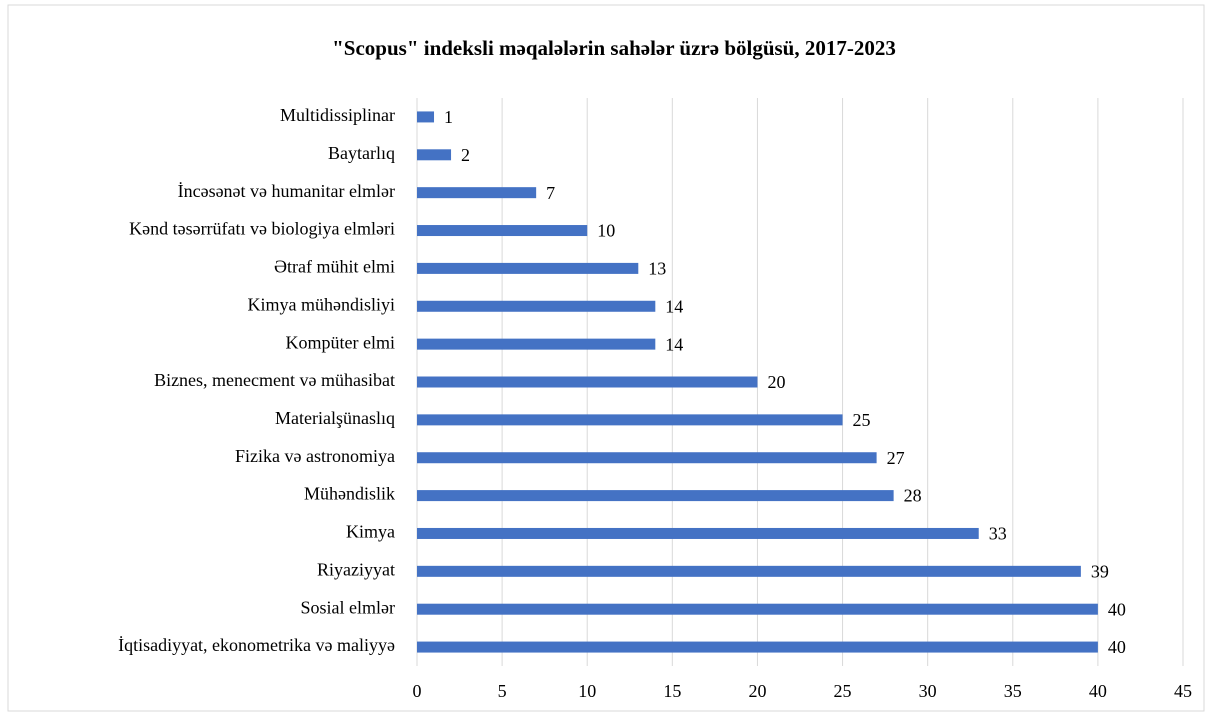 The image size is (1211, 715). Describe the element at coordinates (672, 691) in the screenshot. I see `x-tick-label: 15` at that location.